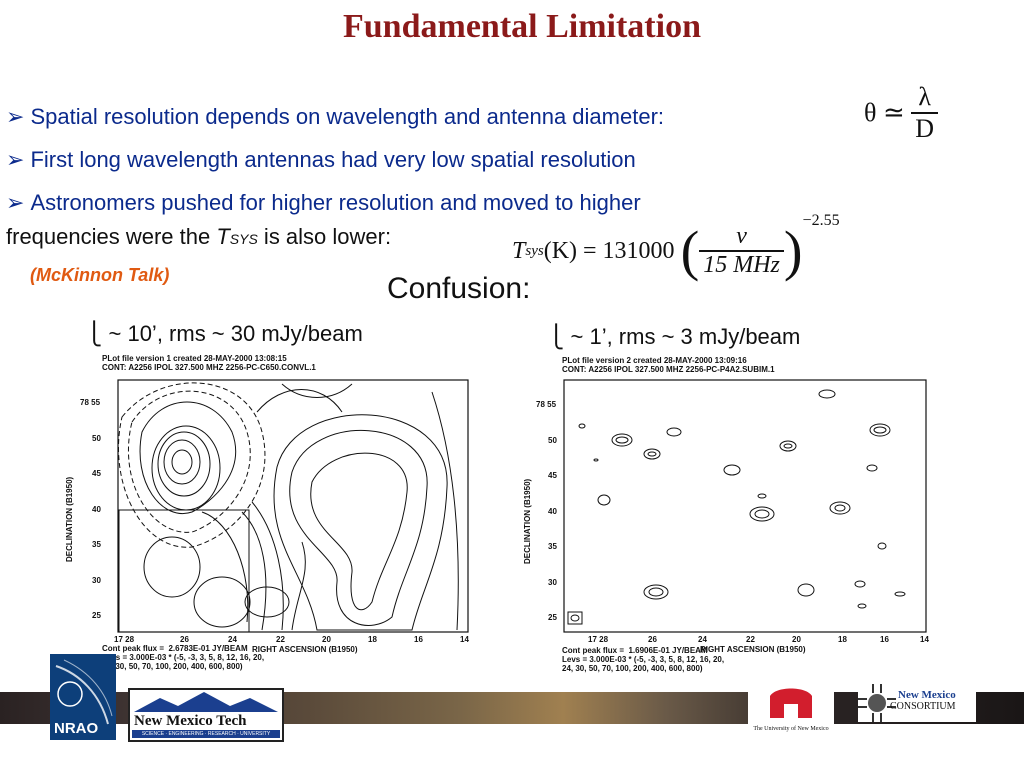  I want to click on formula-lhs: θ ≃, so click(884, 112).